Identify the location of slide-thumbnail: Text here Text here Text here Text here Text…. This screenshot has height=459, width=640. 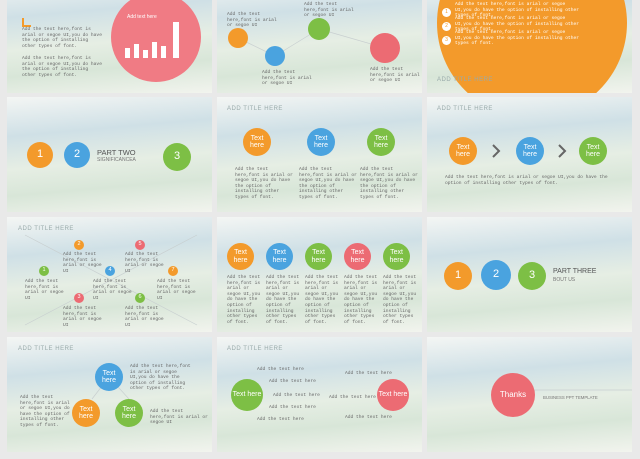
(319, 274).